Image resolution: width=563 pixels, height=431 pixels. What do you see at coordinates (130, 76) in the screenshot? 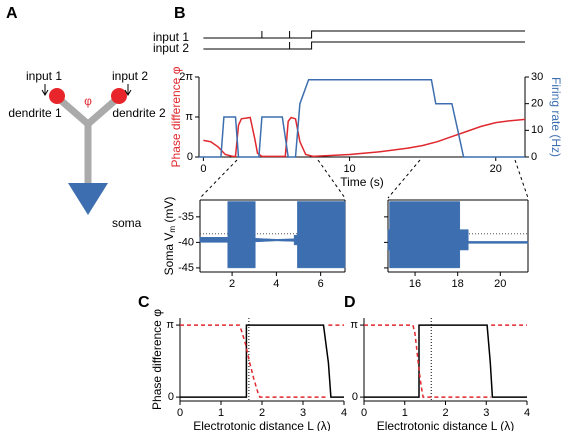
I see `input-label: input 2` at bounding box center [130, 76].